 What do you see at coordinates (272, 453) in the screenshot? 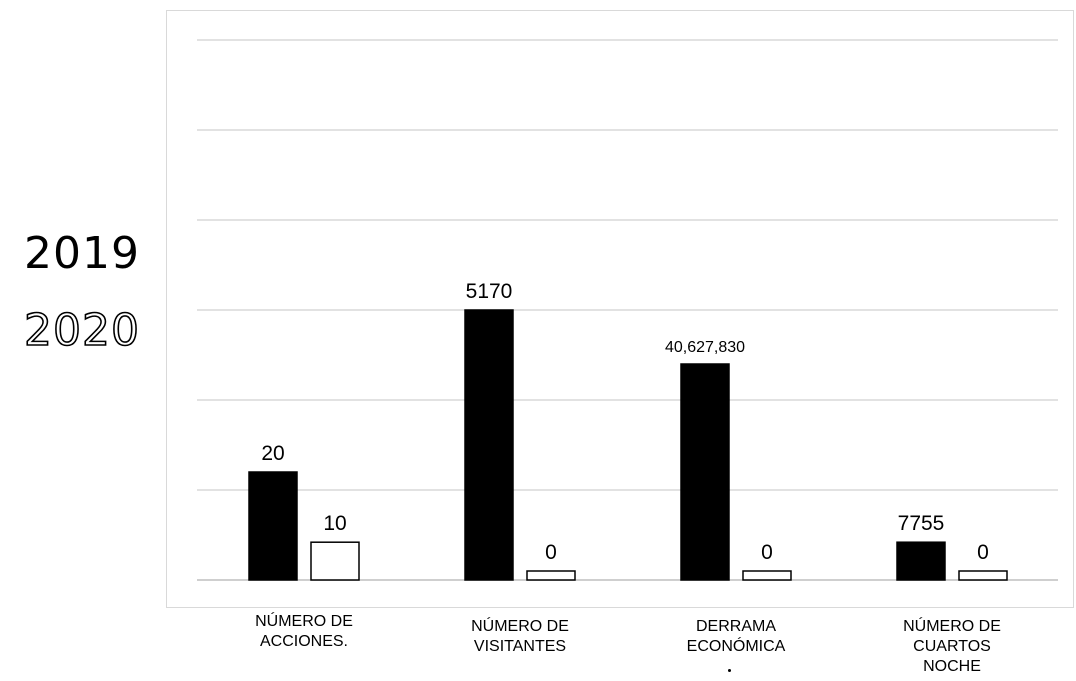
I see `data-label-2019-0: 20` at bounding box center [272, 453].